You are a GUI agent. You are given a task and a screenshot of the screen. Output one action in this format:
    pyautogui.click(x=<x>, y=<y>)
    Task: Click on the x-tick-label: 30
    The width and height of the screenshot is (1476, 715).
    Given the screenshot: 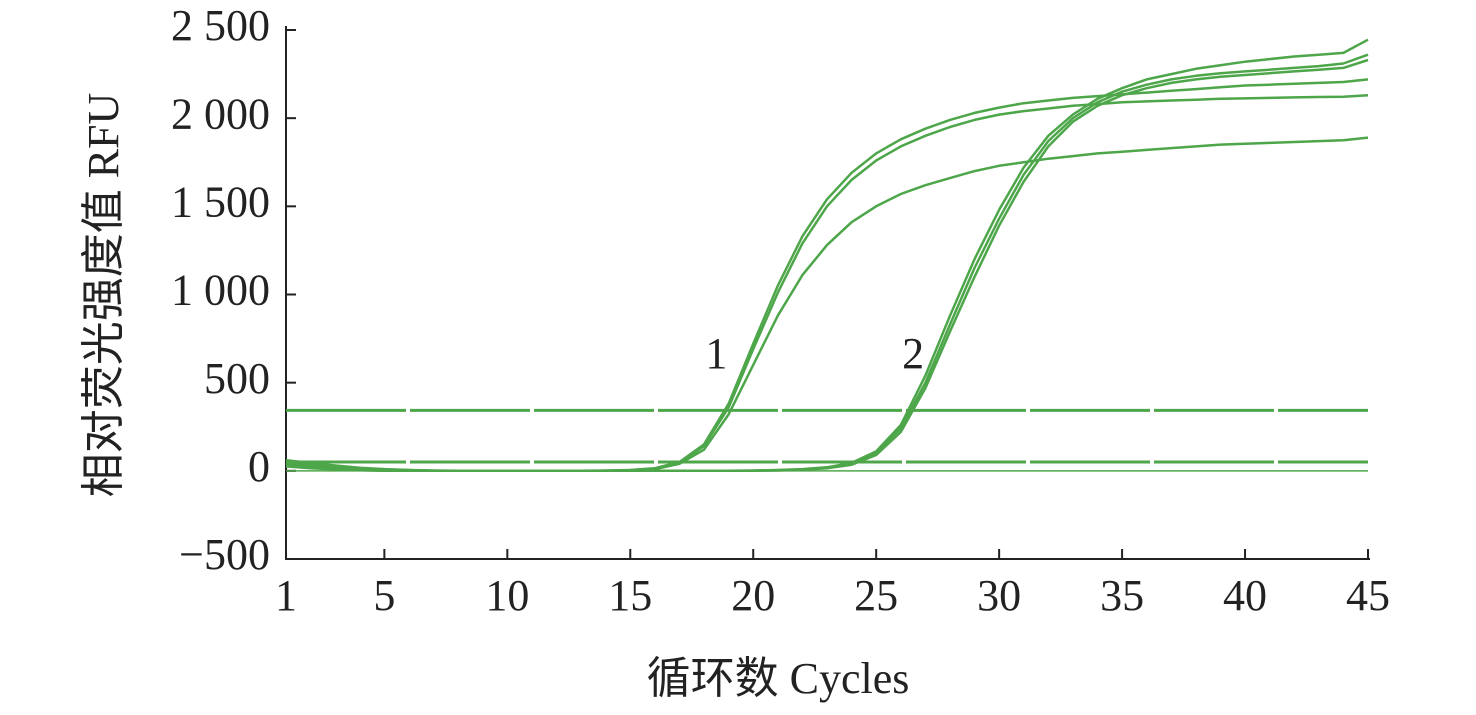 What is the action you would take?
    pyautogui.click(x=999, y=595)
    